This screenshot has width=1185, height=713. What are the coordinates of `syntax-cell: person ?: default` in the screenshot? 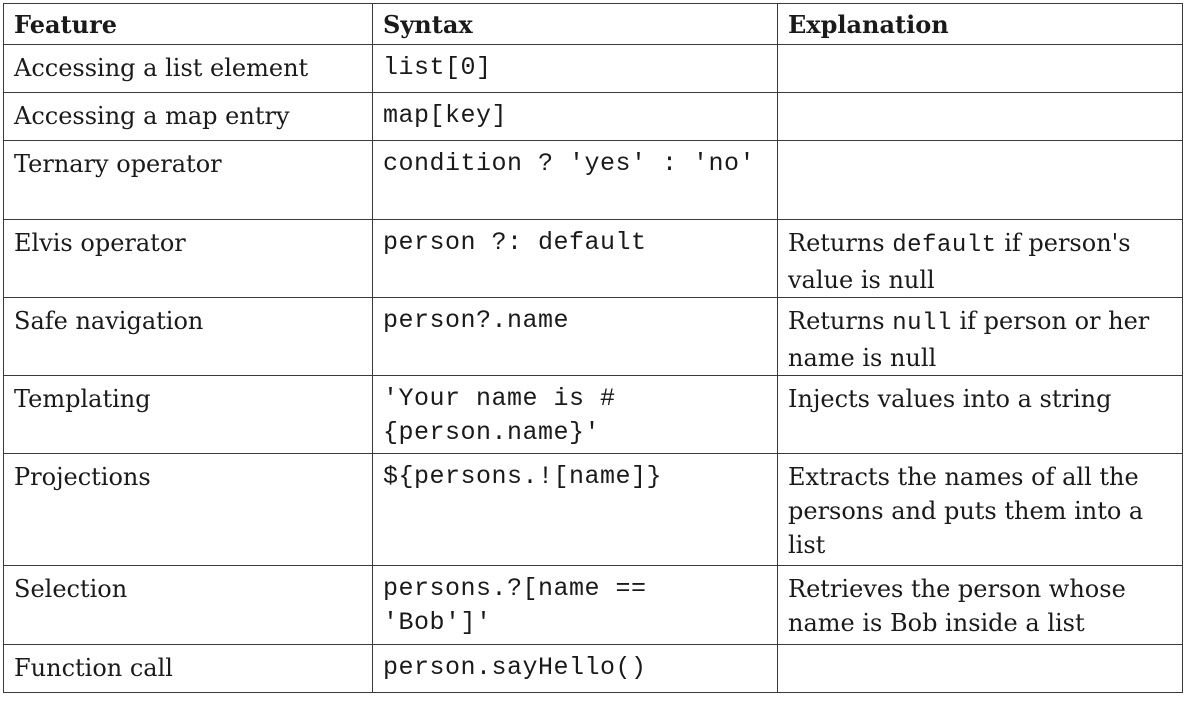 It's located at (575, 258).